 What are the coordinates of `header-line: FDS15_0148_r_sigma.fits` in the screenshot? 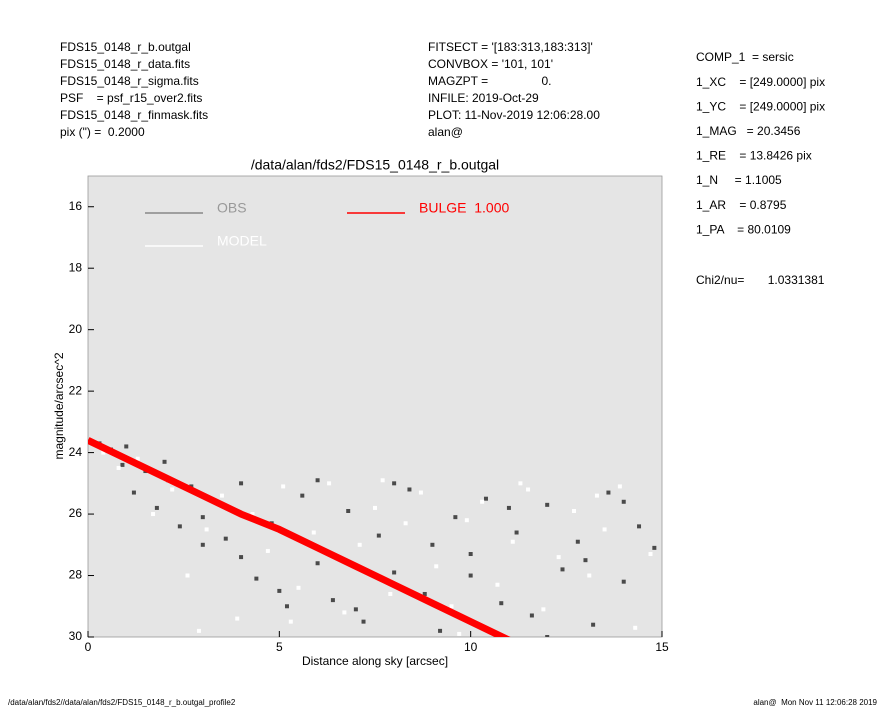 It's located at (129, 81).